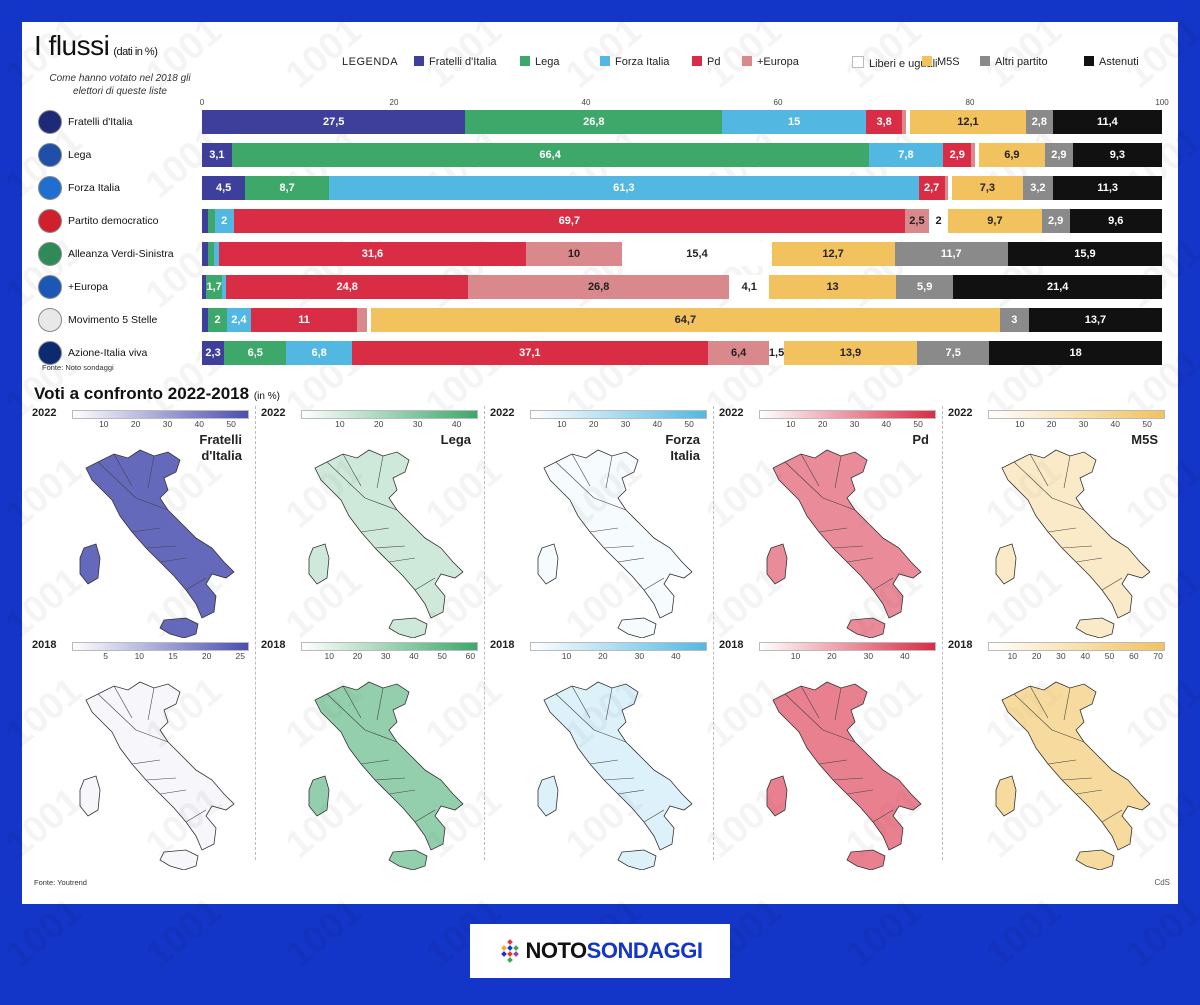 Image resolution: width=1200 pixels, height=1005 pixels. I want to click on bar-segment: 7,3, so click(987, 188).